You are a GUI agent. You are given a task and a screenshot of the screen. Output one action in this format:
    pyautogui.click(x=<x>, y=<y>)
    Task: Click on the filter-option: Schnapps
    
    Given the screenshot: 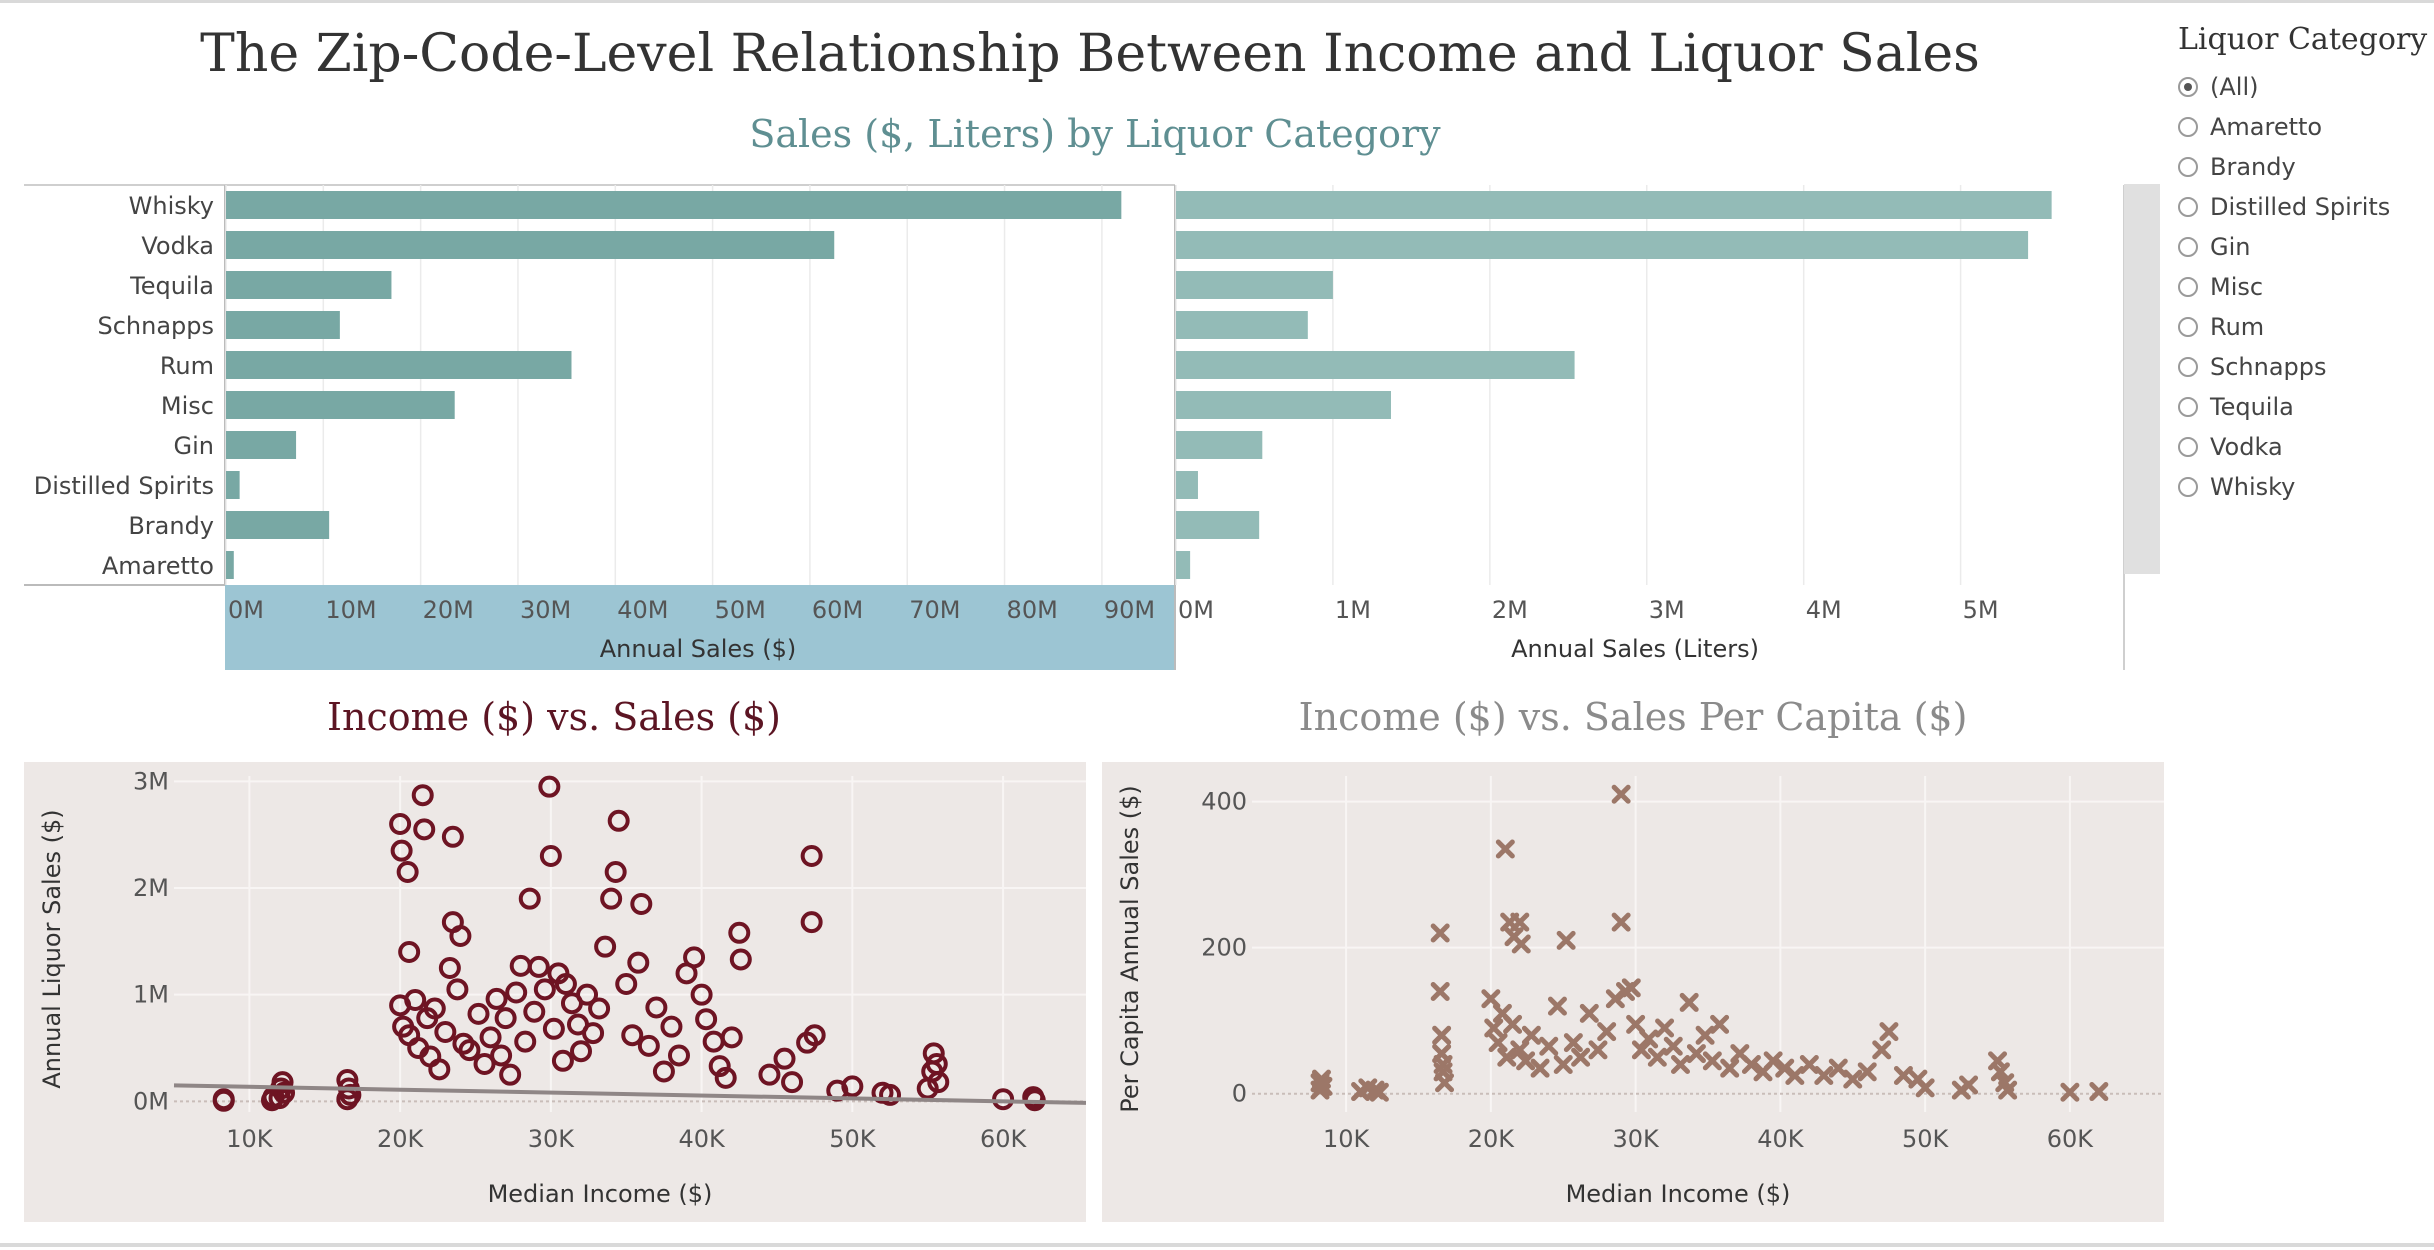 What is the action you would take?
    pyautogui.click(x=2303, y=367)
    